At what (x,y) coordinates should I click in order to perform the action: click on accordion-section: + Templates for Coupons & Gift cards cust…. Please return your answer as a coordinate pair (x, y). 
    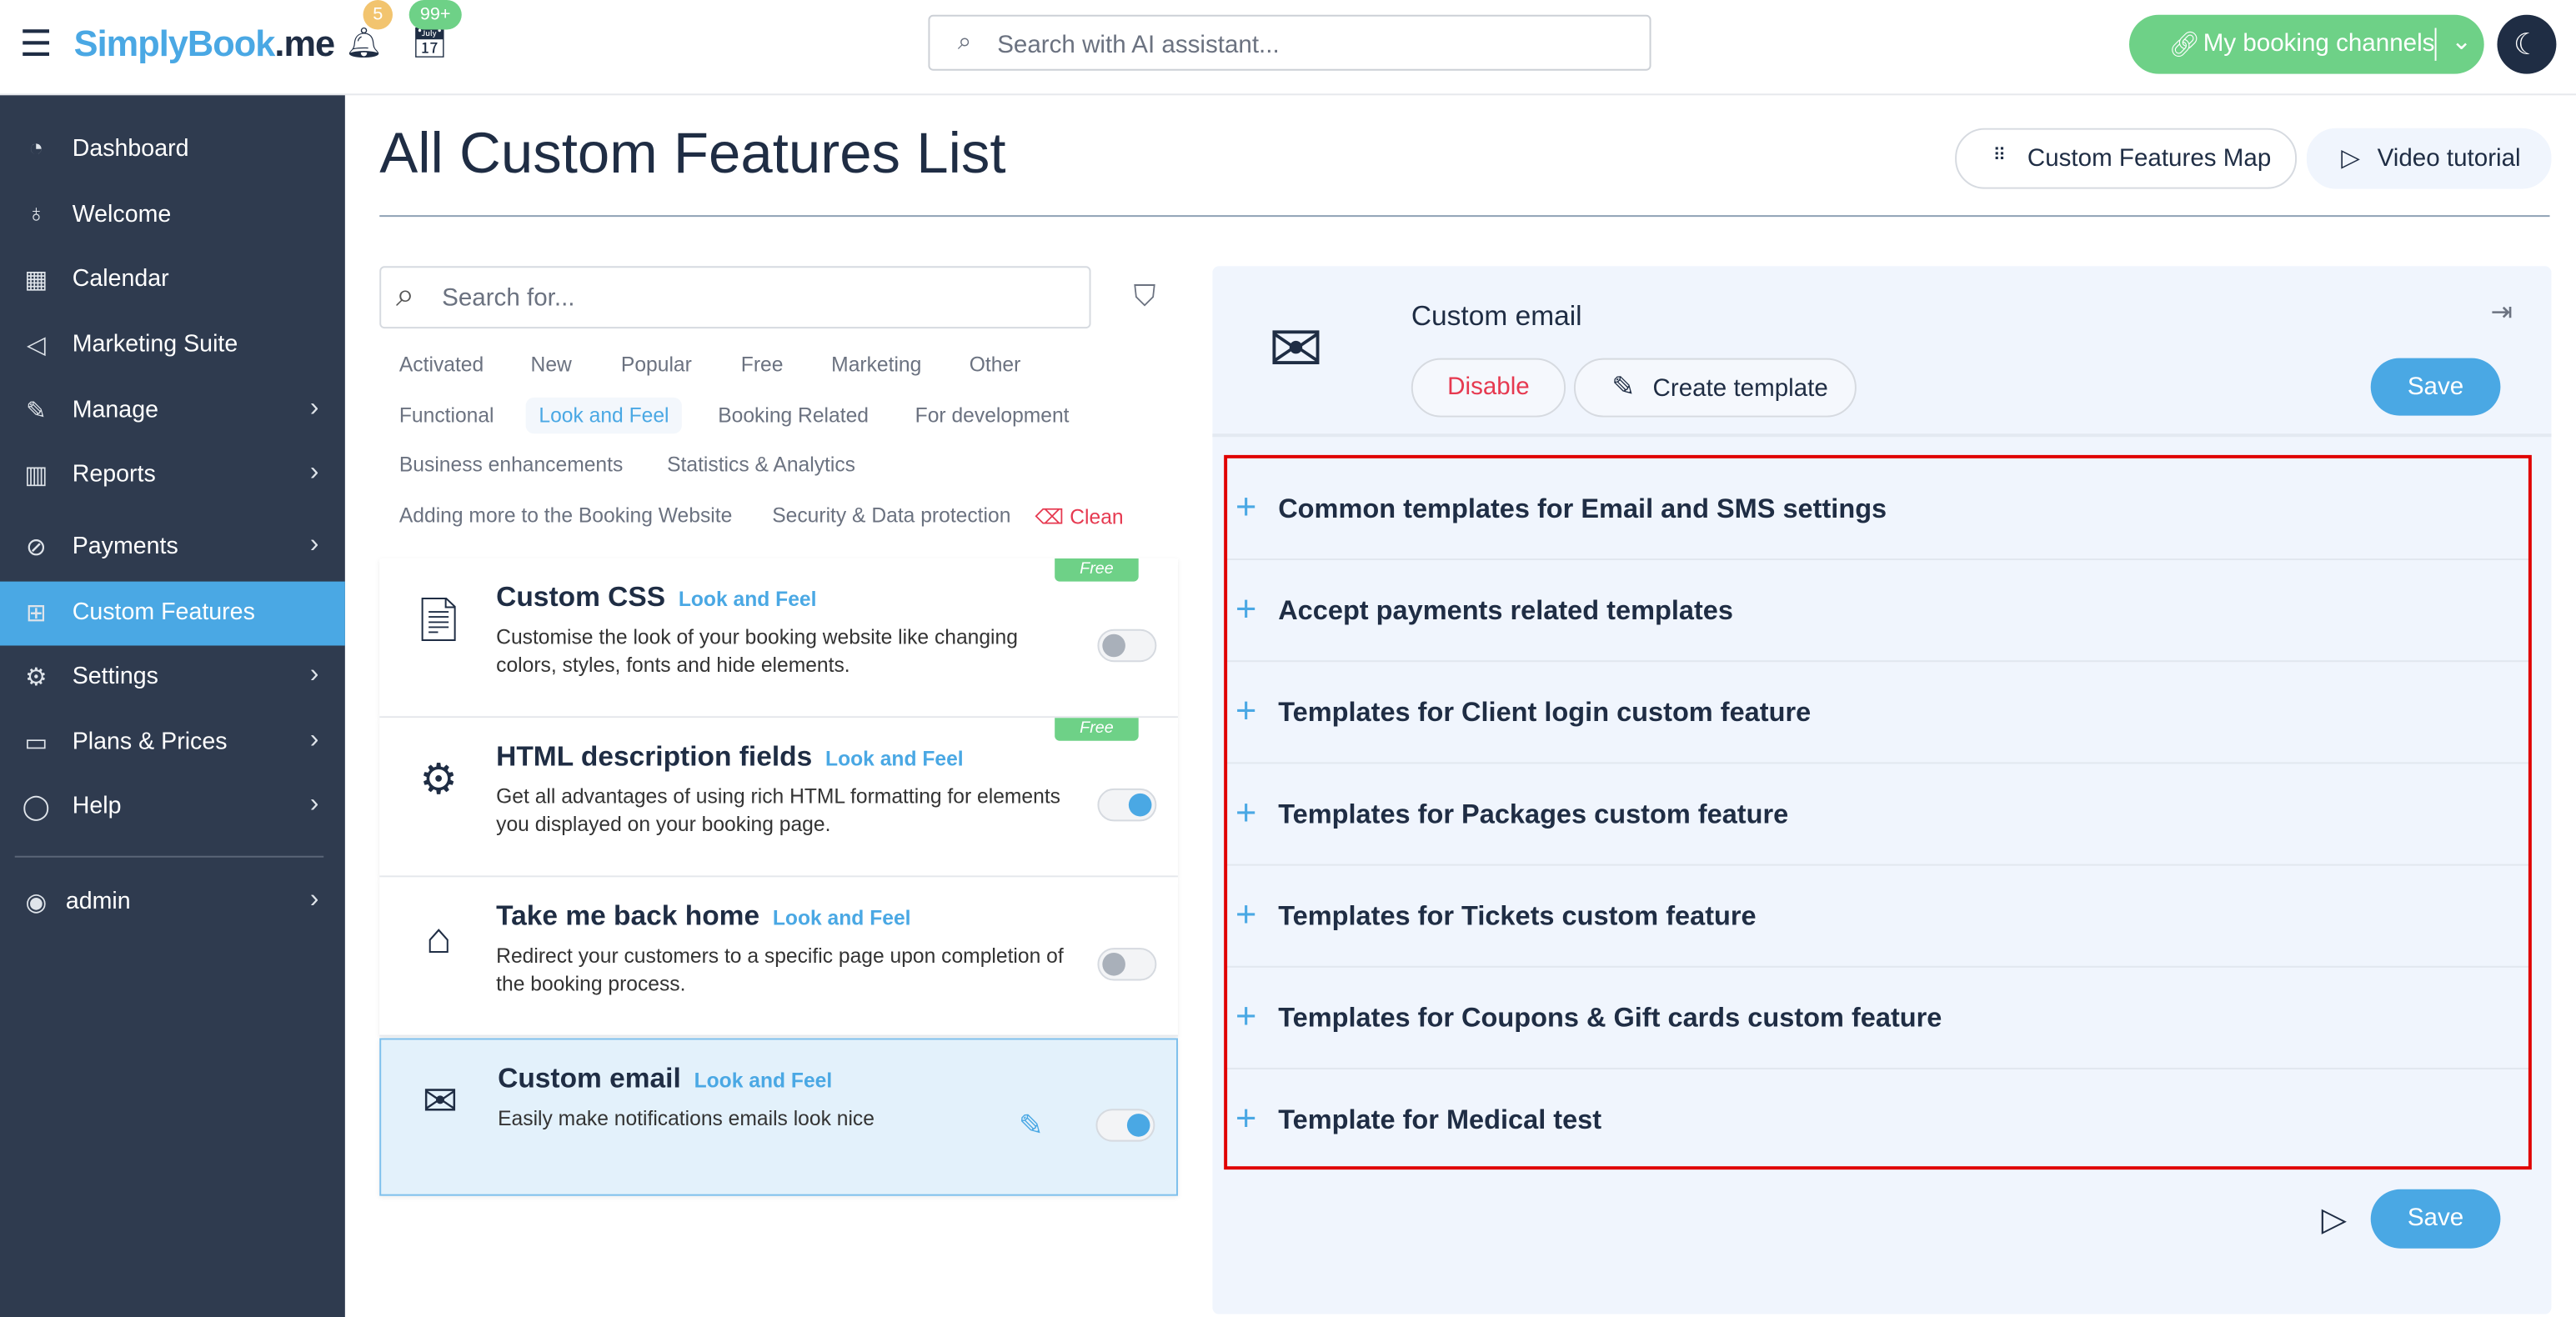
    Looking at the image, I should click on (1877, 1018).